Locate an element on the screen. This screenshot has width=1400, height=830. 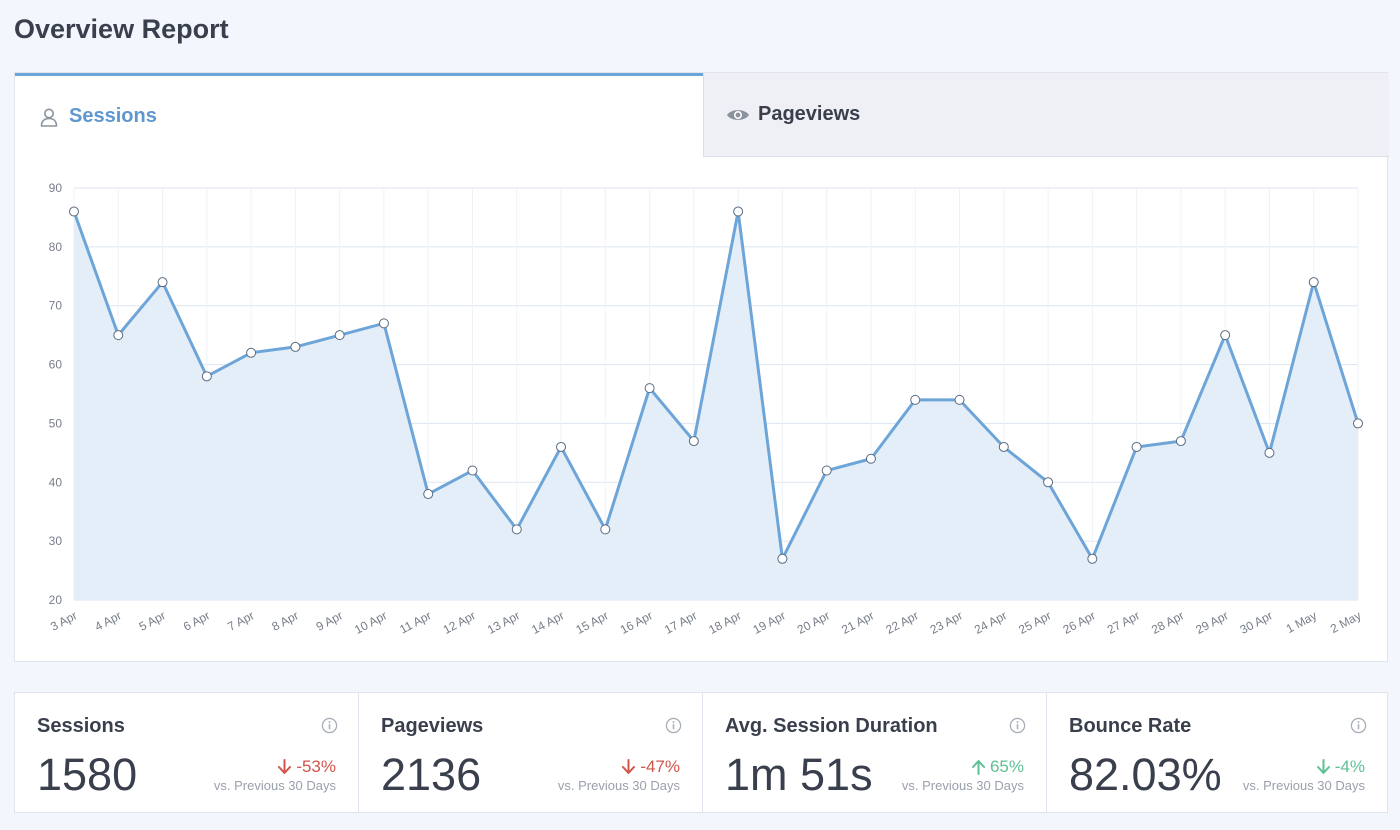
stat-change: -4% is located at coordinates (1340, 767).